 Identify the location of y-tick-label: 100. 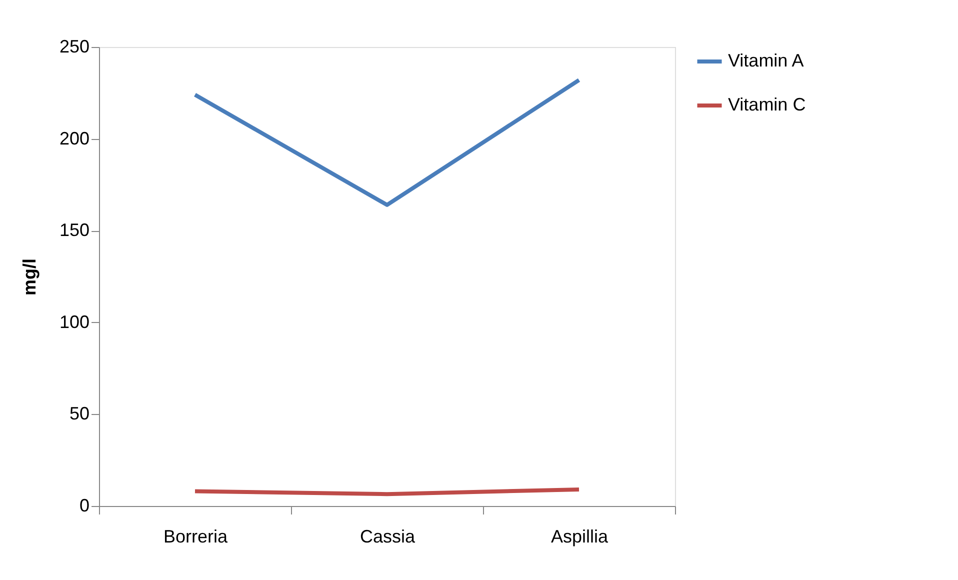
(74, 322).